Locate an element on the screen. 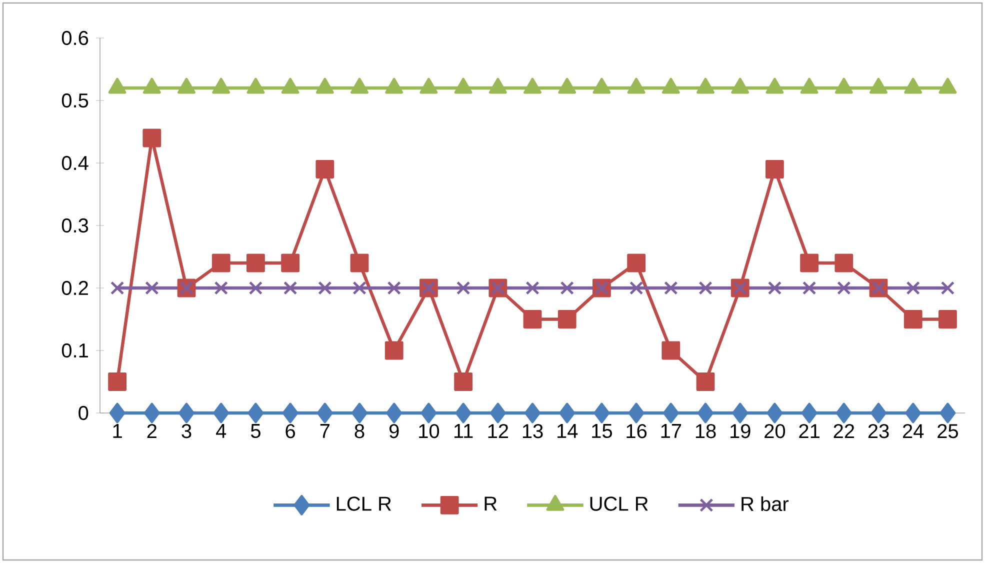 This screenshot has width=985, height=563. y-tick-label: 0.5 is located at coordinates (75, 100).